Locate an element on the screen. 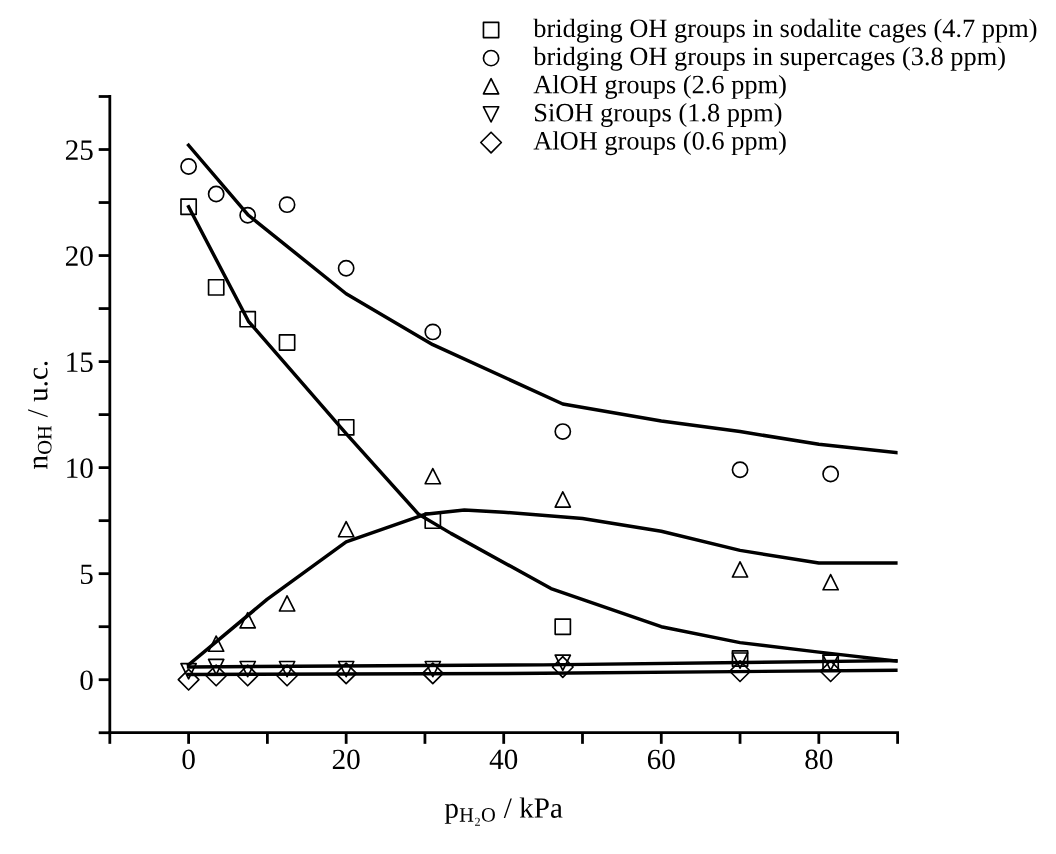 This screenshot has height=854, width=1056. legend-label: AlOH groups (0.6 ppm) is located at coordinates (659, 143).